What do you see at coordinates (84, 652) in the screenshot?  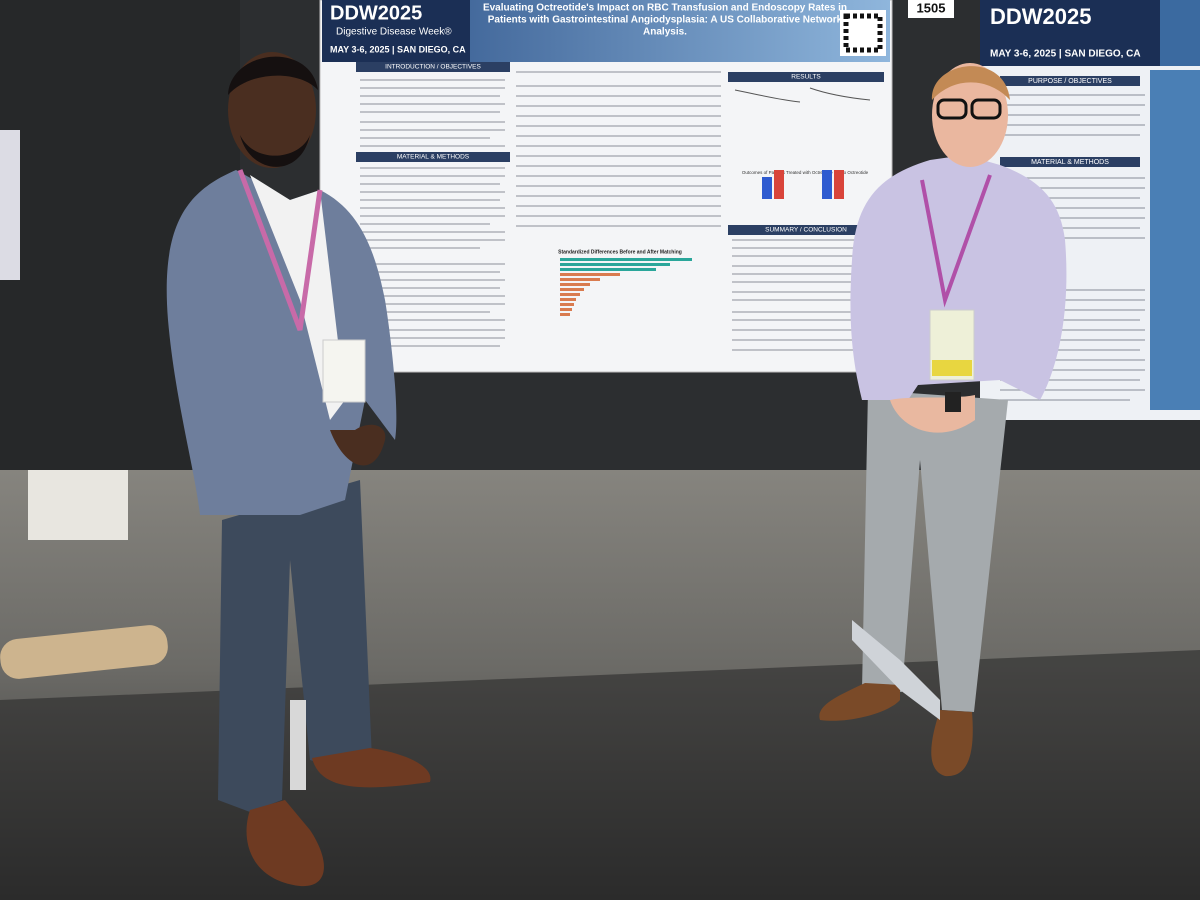 I see `poster-tube` at bounding box center [84, 652].